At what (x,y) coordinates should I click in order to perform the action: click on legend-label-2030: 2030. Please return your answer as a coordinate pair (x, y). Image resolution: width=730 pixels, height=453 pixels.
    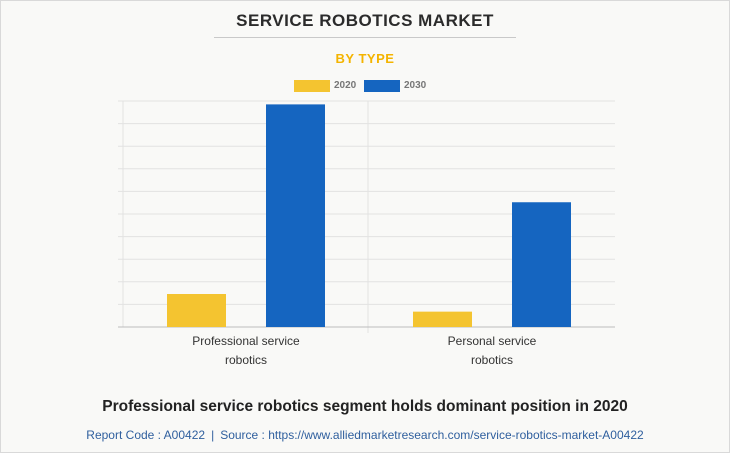
    Looking at the image, I should click on (415, 85).